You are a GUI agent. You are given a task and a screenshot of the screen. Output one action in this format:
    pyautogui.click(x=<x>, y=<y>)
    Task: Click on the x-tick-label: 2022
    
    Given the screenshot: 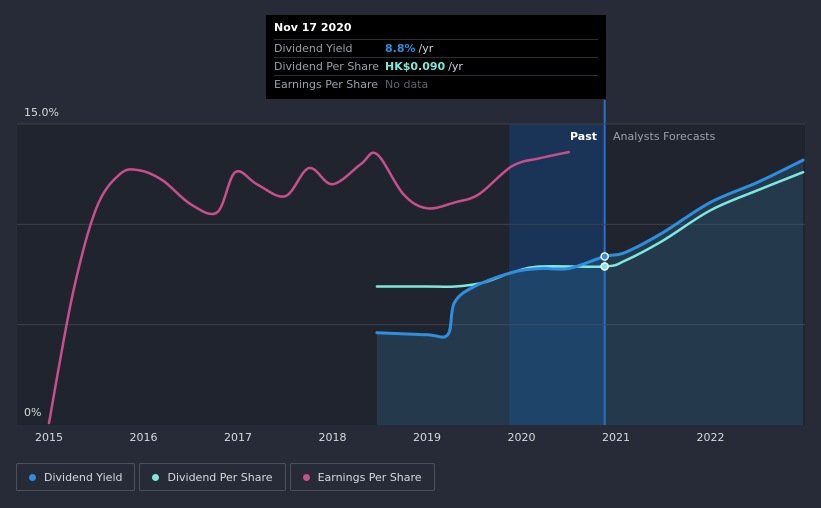 What is the action you would take?
    pyautogui.click(x=711, y=437)
    